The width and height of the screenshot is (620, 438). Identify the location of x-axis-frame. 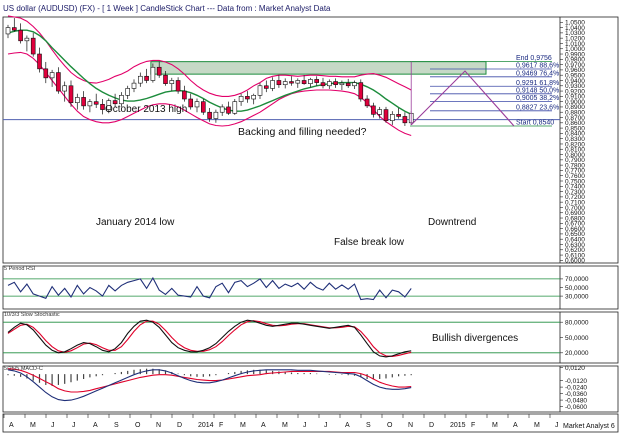
(310, 423).